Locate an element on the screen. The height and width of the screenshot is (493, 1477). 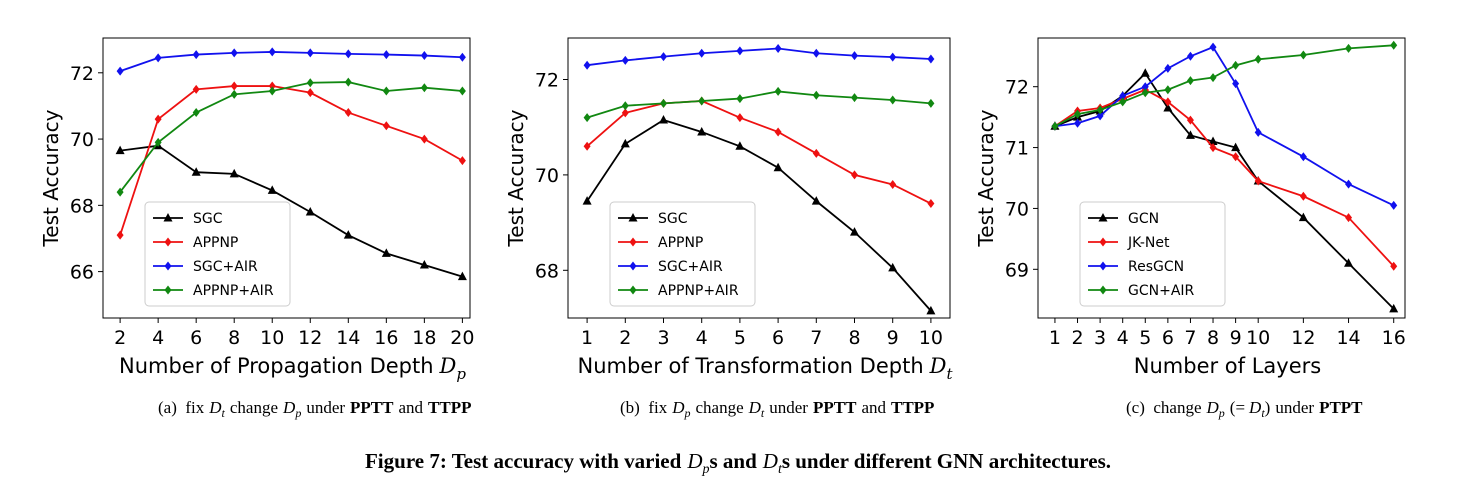
caption-text: change is located at coordinates (254, 407).